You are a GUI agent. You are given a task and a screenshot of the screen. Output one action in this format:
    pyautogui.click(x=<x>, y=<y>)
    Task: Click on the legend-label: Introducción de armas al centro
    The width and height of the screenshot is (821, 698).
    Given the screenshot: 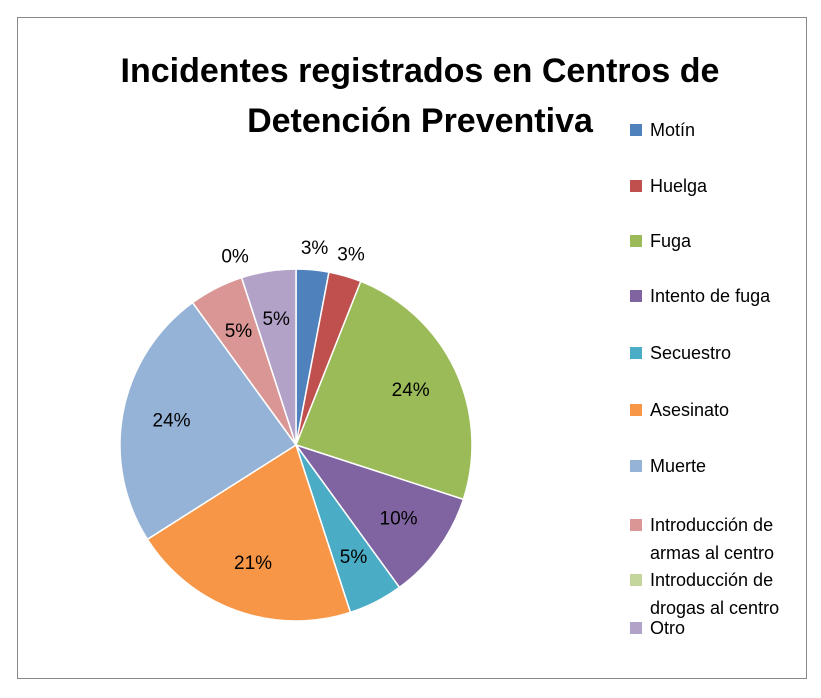 What is the action you would take?
    pyautogui.click(x=712, y=539)
    